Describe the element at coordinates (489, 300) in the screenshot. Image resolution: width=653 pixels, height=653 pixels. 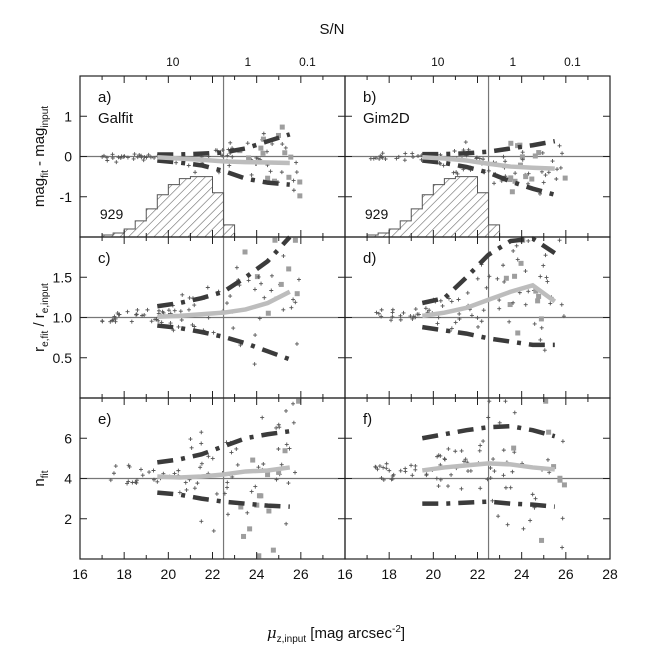
I see `median-line-d` at that location.